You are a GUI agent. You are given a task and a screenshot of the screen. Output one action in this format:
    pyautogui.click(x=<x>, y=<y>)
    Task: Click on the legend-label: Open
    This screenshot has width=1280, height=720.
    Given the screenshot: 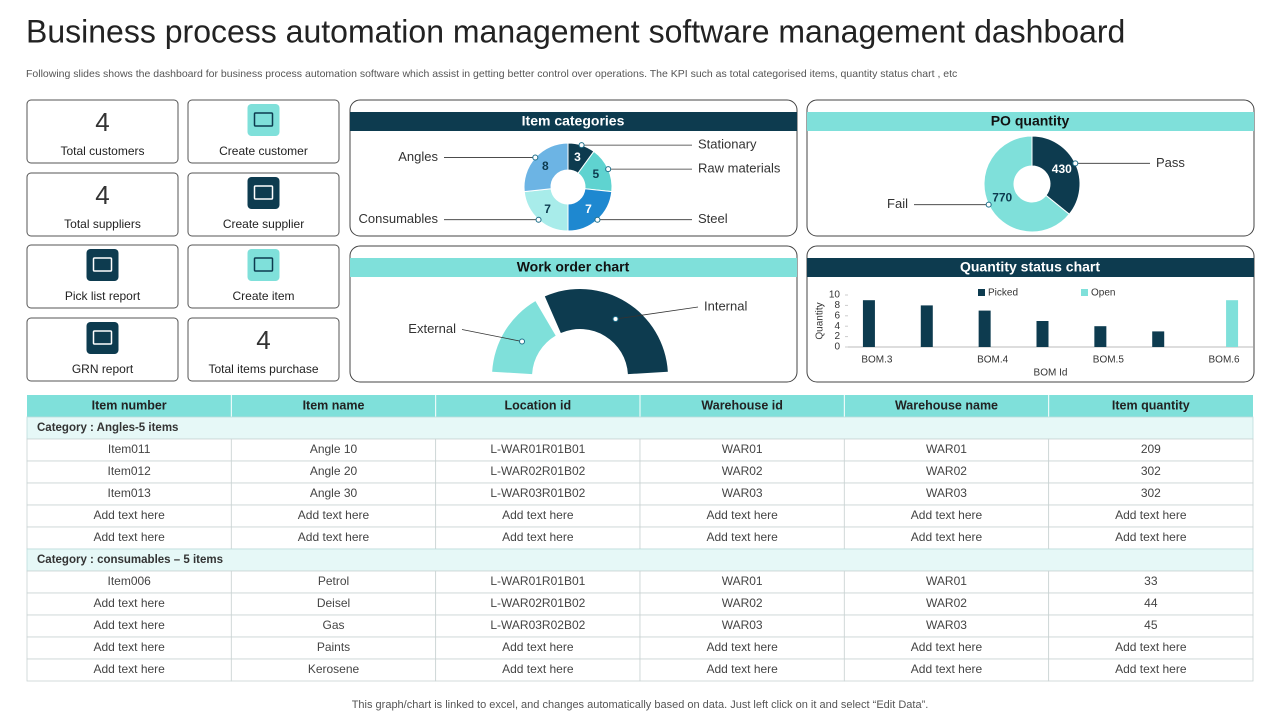 What is the action you would take?
    pyautogui.click(x=1103, y=293)
    